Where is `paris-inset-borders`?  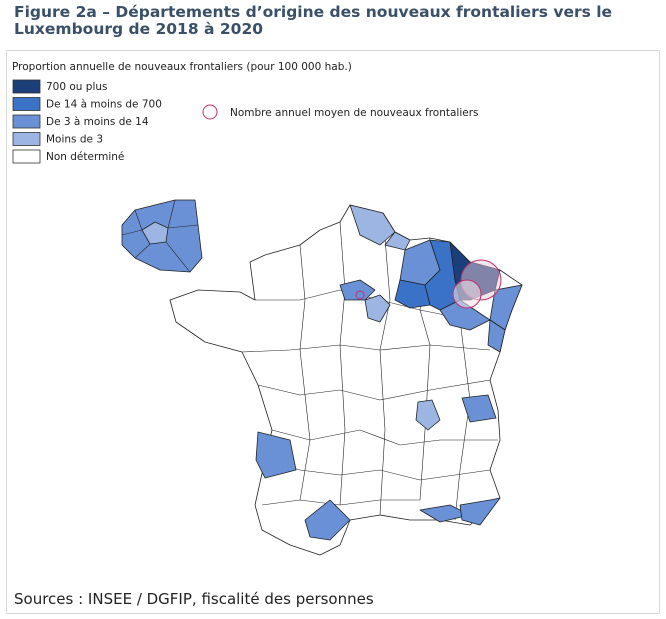 paris-inset-borders is located at coordinates (160, 236).